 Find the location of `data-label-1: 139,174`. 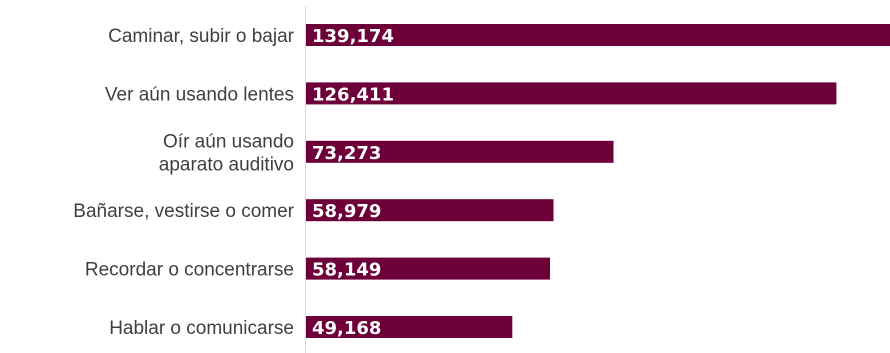

data-label-1: 139,174 is located at coordinates (353, 36).